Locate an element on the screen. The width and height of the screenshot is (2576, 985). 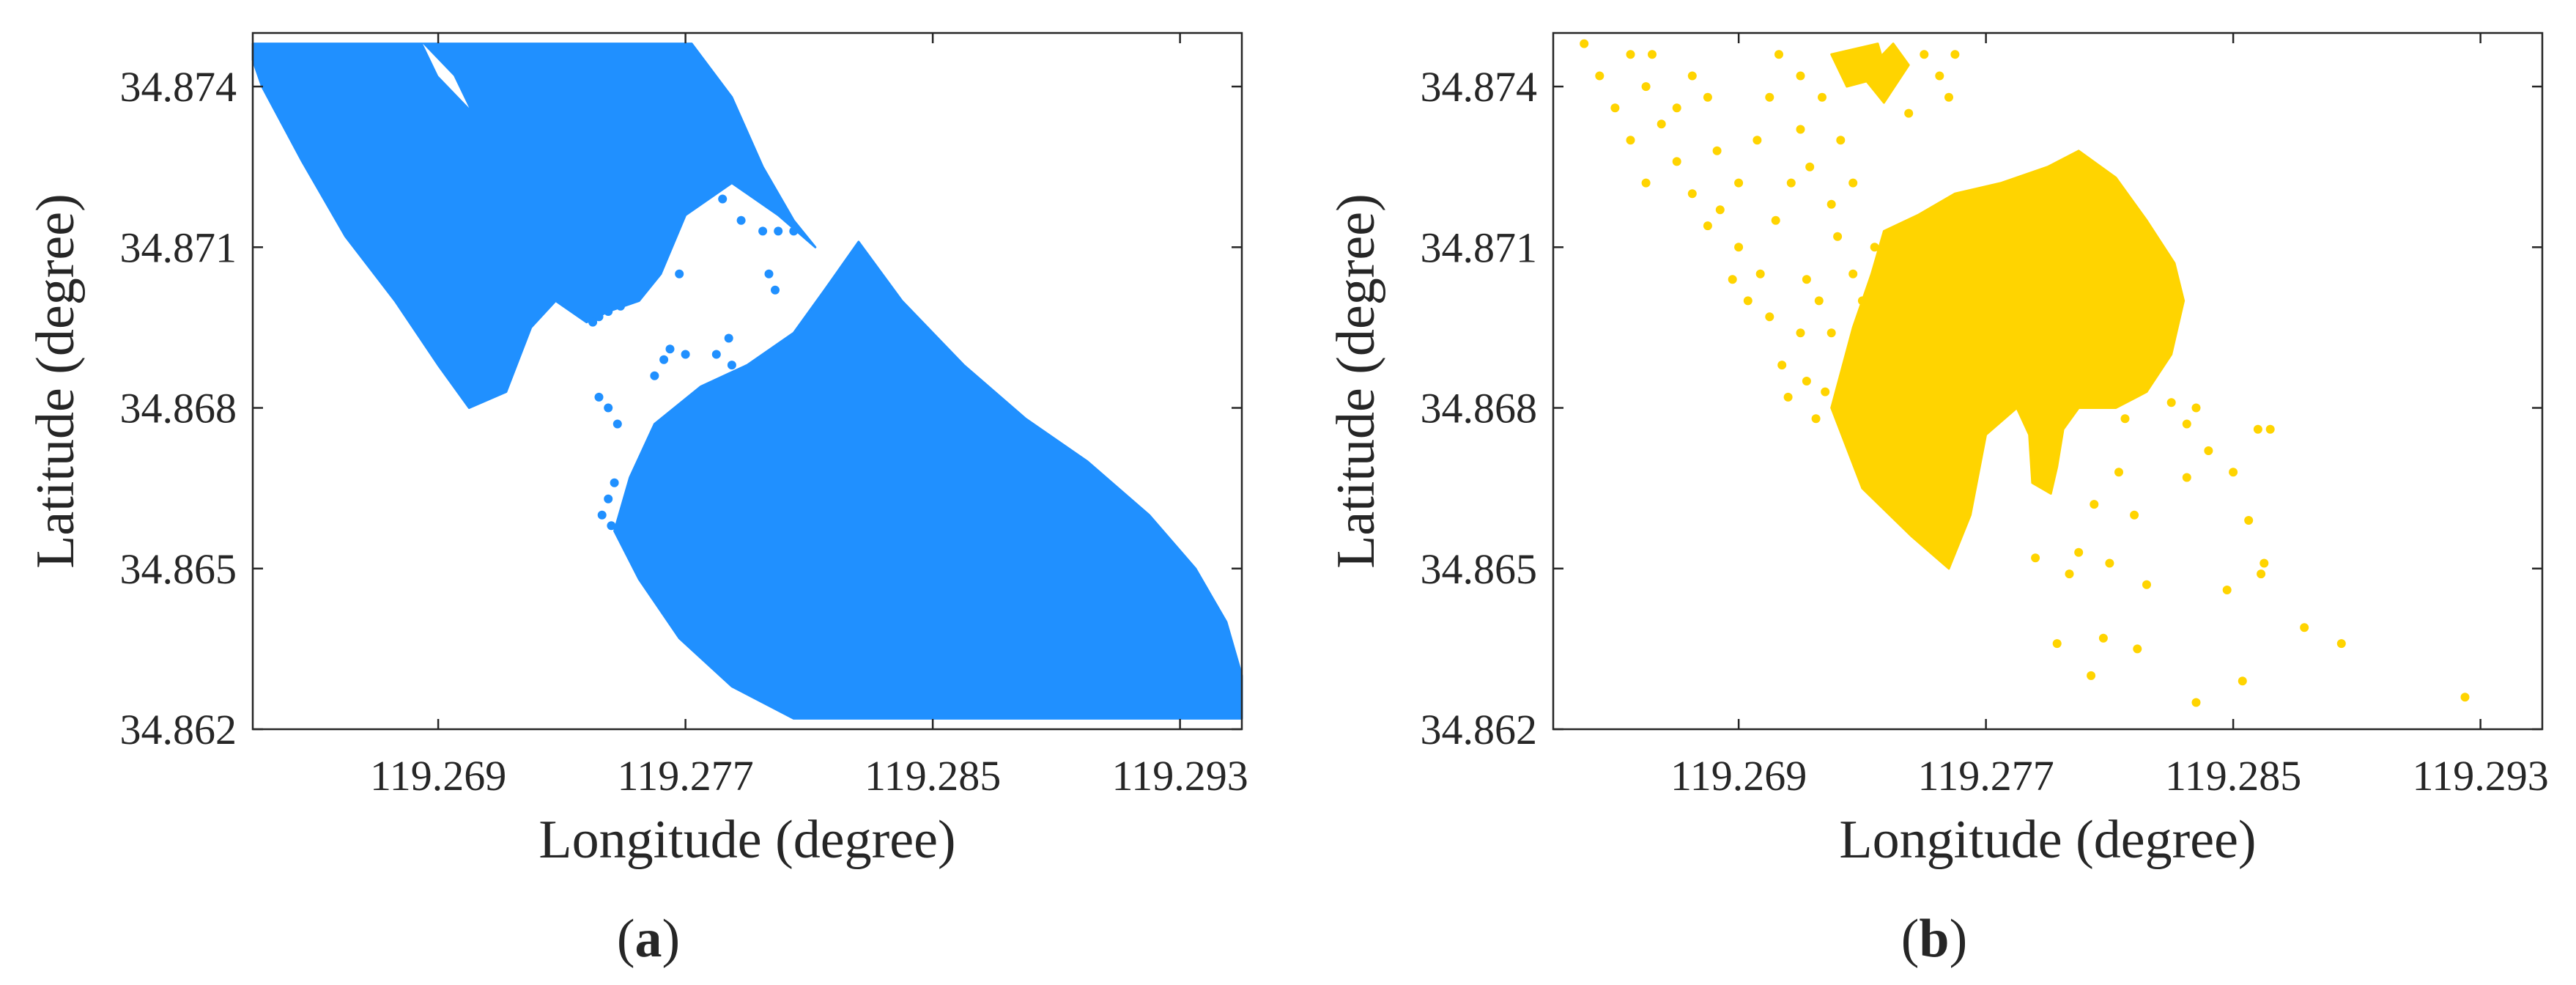
y-axis-label-a: Latitude (degree) is located at coordinates (56, 381).